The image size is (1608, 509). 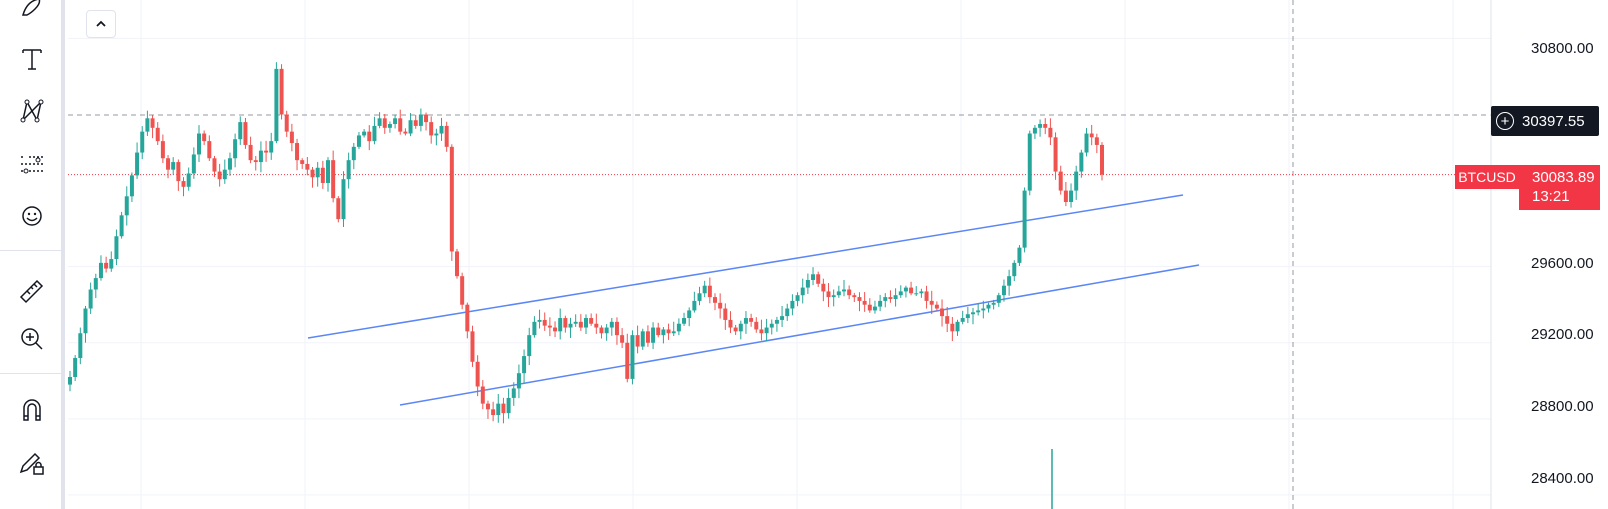 I want to click on prediction-measurement-icon, so click(x=32, y=164).